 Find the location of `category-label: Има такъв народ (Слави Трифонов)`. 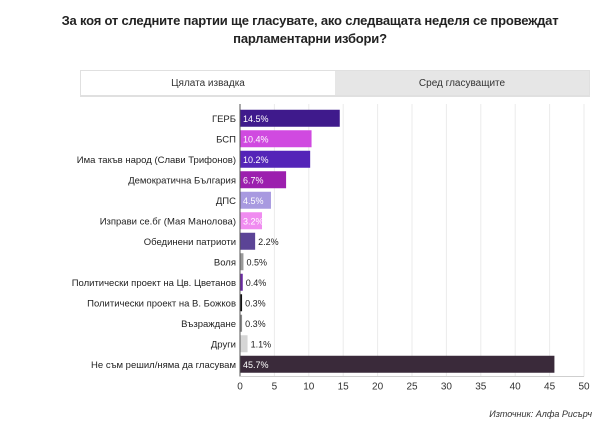

category-label: Има такъв народ (Слави Трифонов) is located at coordinates (156, 160).